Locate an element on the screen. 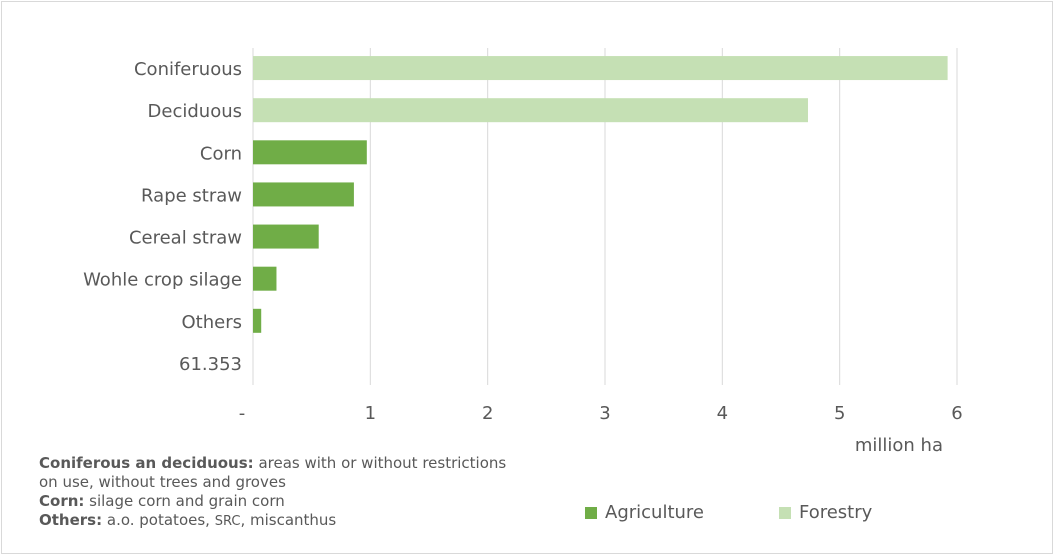 This screenshot has height=557, width=1056. x-tick-labels: - 1 2 3 4 5 6 is located at coordinates (601, 413).